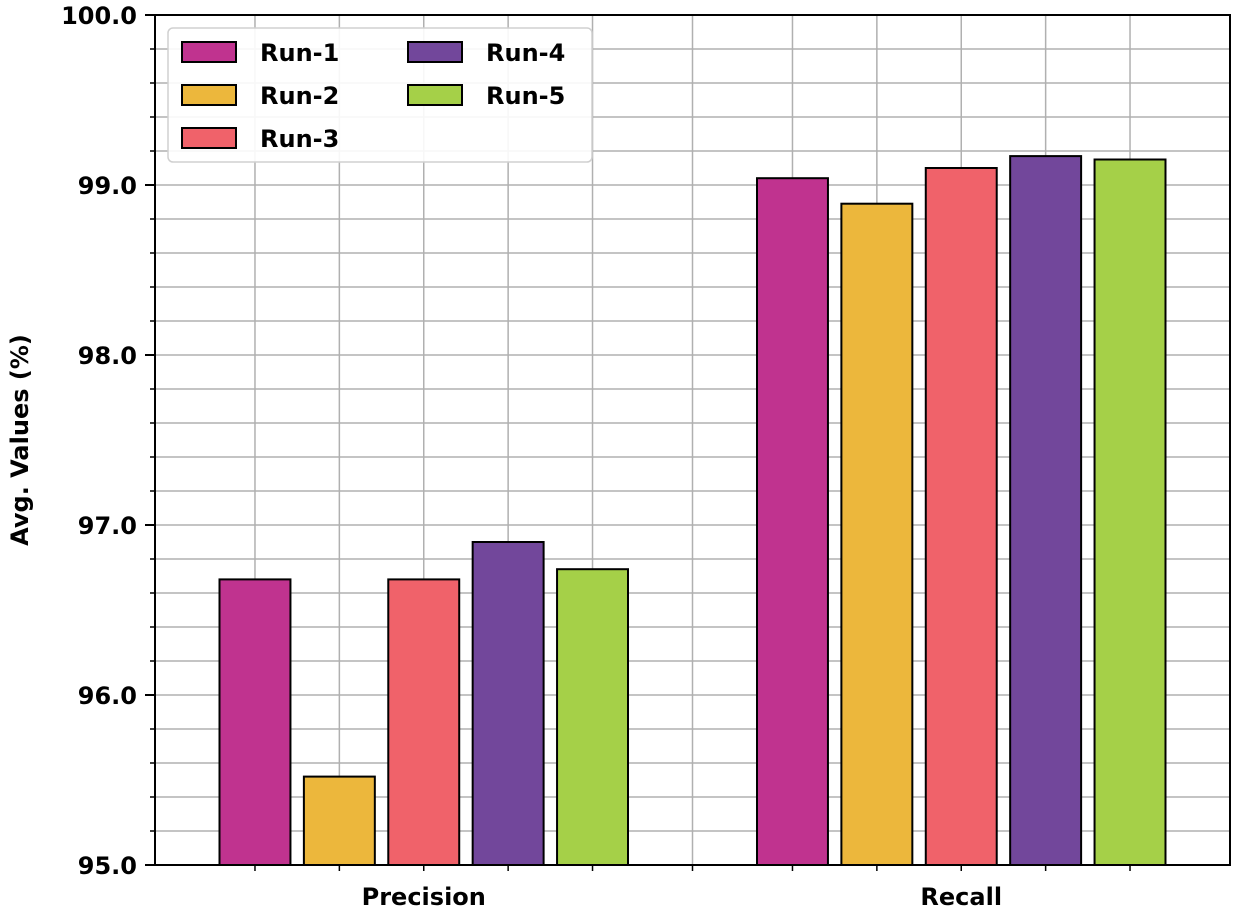 This screenshot has width=1250, height=912. What do you see at coordinates (20, 440) in the screenshot?
I see `y-axis-title: Avg. Values (%)` at bounding box center [20, 440].